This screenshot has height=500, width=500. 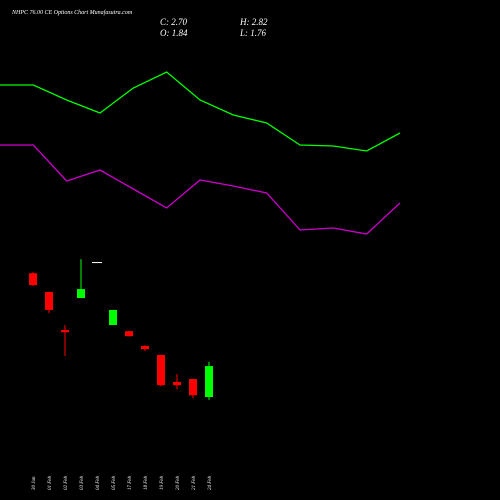 What do you see at coordinates (50, 482) in the screenshot?
I see `x-tick-label: 01 Feb` at bounding box center [50, 482].